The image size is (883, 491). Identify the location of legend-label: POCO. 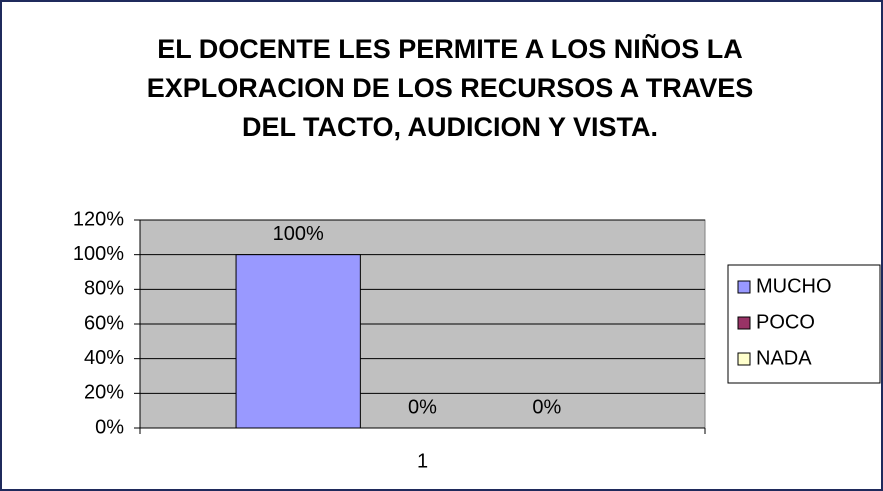
(785, 322).